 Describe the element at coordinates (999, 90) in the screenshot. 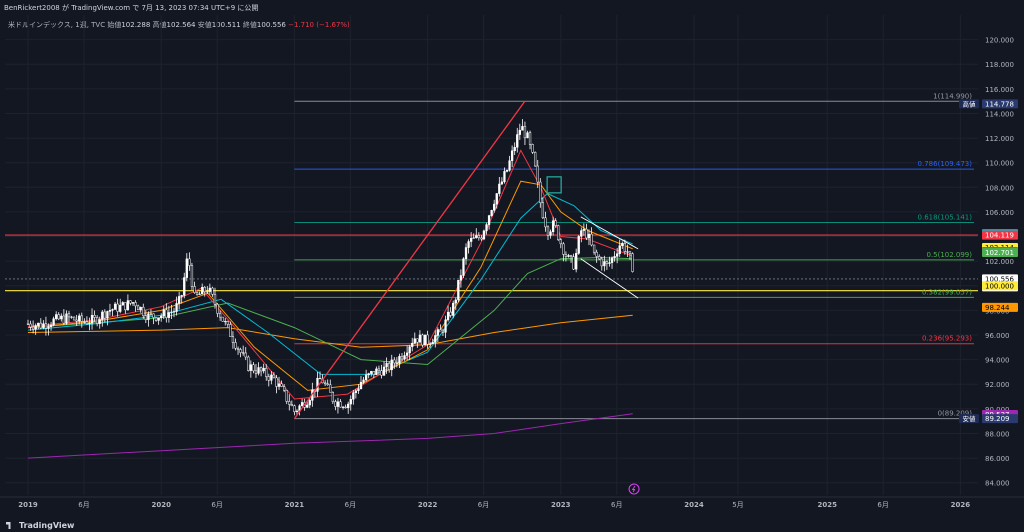

I see `price-tick-label: 116.000` at that location.